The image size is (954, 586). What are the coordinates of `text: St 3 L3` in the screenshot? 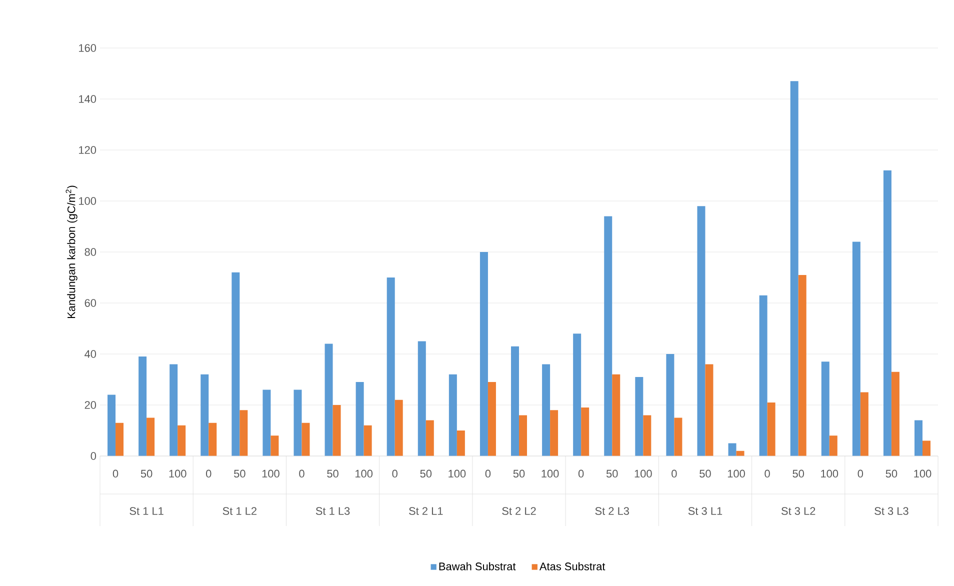 It's located at (891, 511).